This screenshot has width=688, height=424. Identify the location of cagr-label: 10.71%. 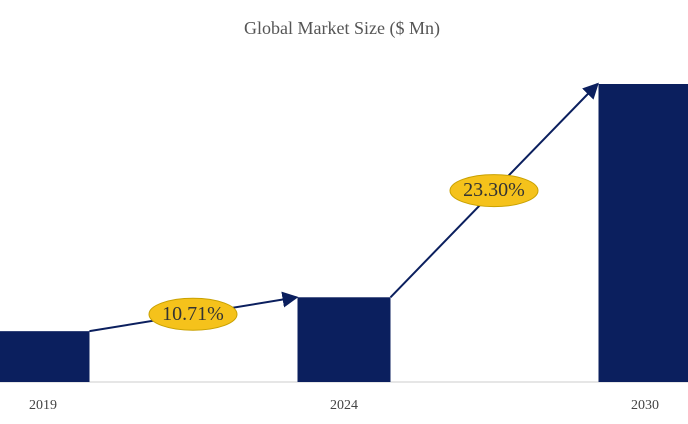
(193, 314).